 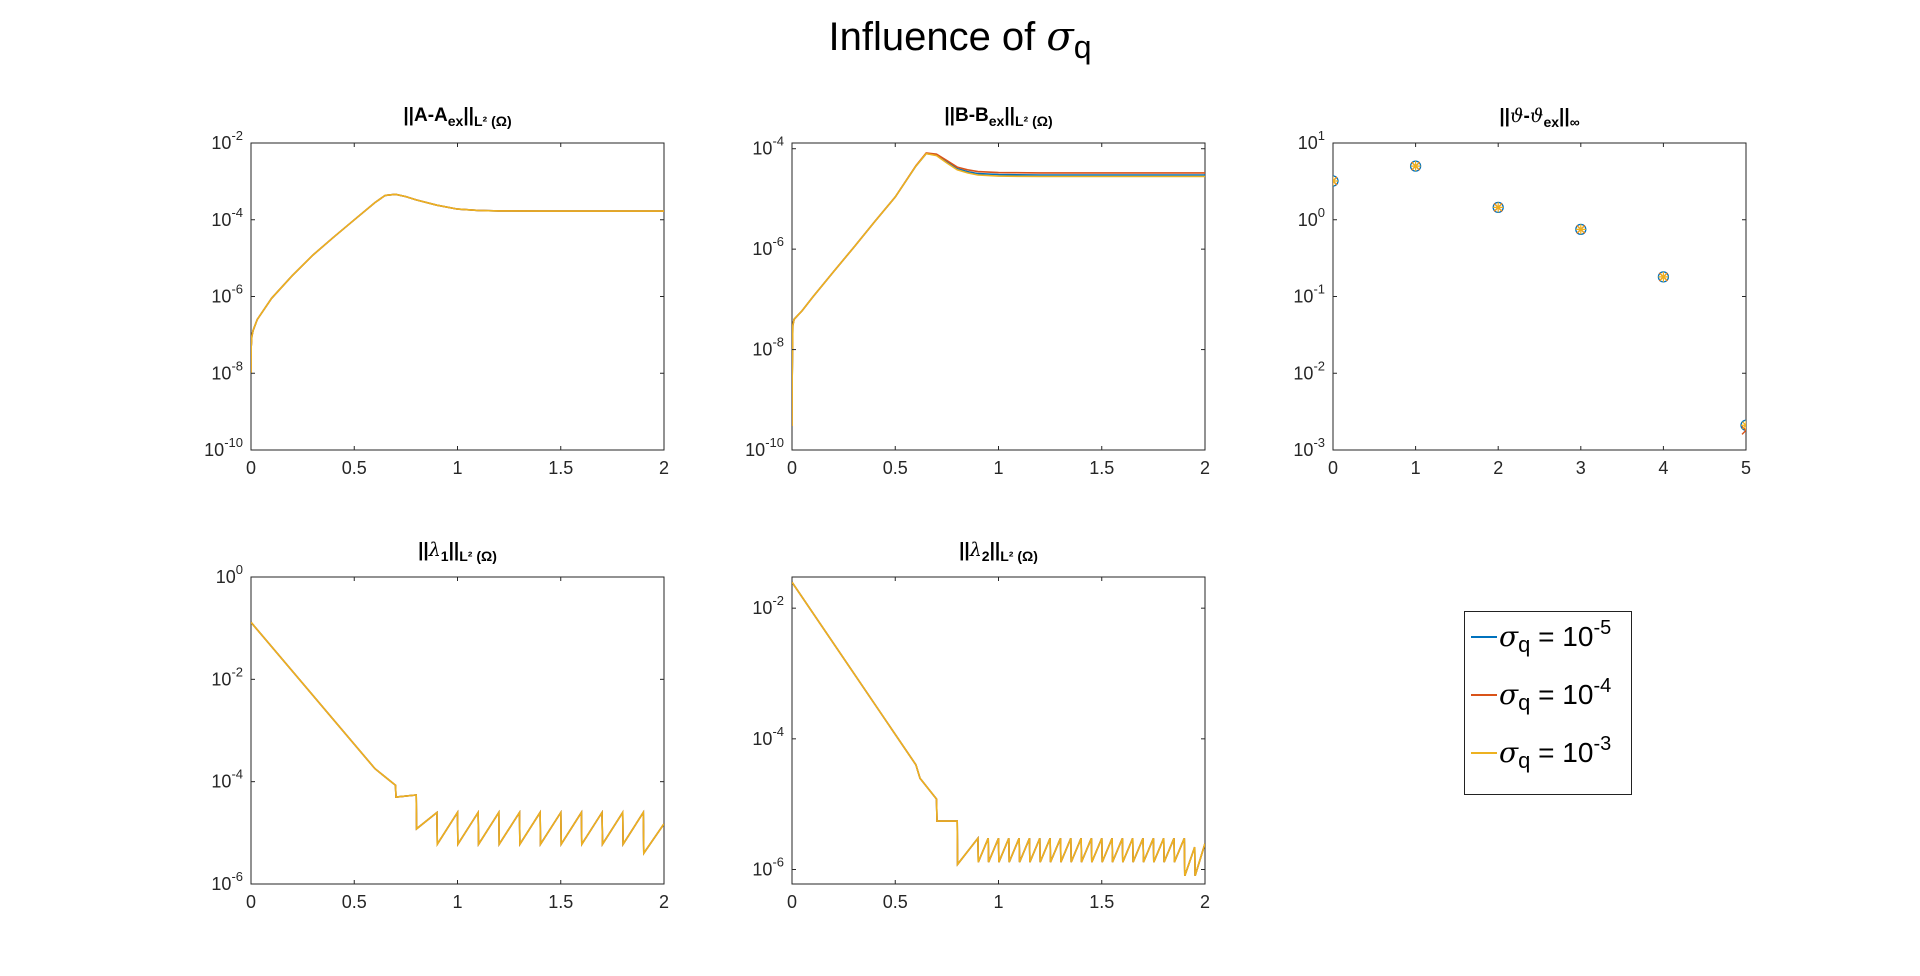 I want to click on y-tick-label: 10¹, so click(x=1311, y=140).